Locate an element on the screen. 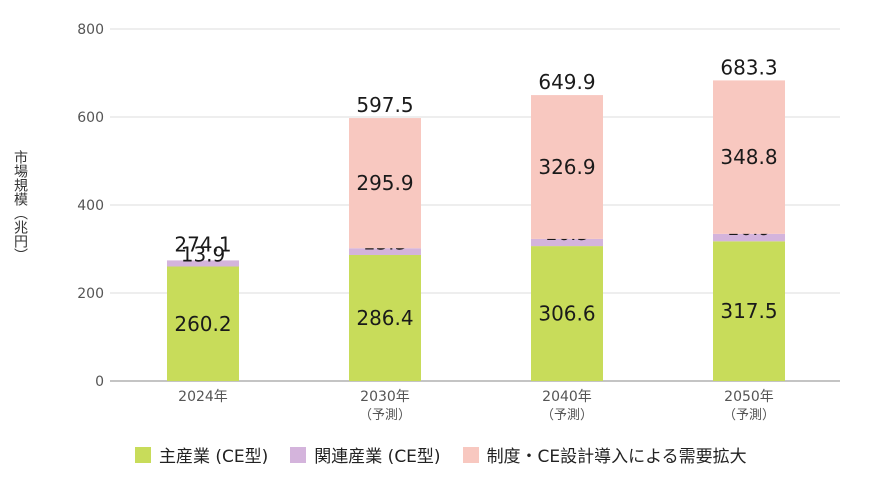  y-axis-ticks: 0 200 400 600 800 is located at coordinates (90, 206).